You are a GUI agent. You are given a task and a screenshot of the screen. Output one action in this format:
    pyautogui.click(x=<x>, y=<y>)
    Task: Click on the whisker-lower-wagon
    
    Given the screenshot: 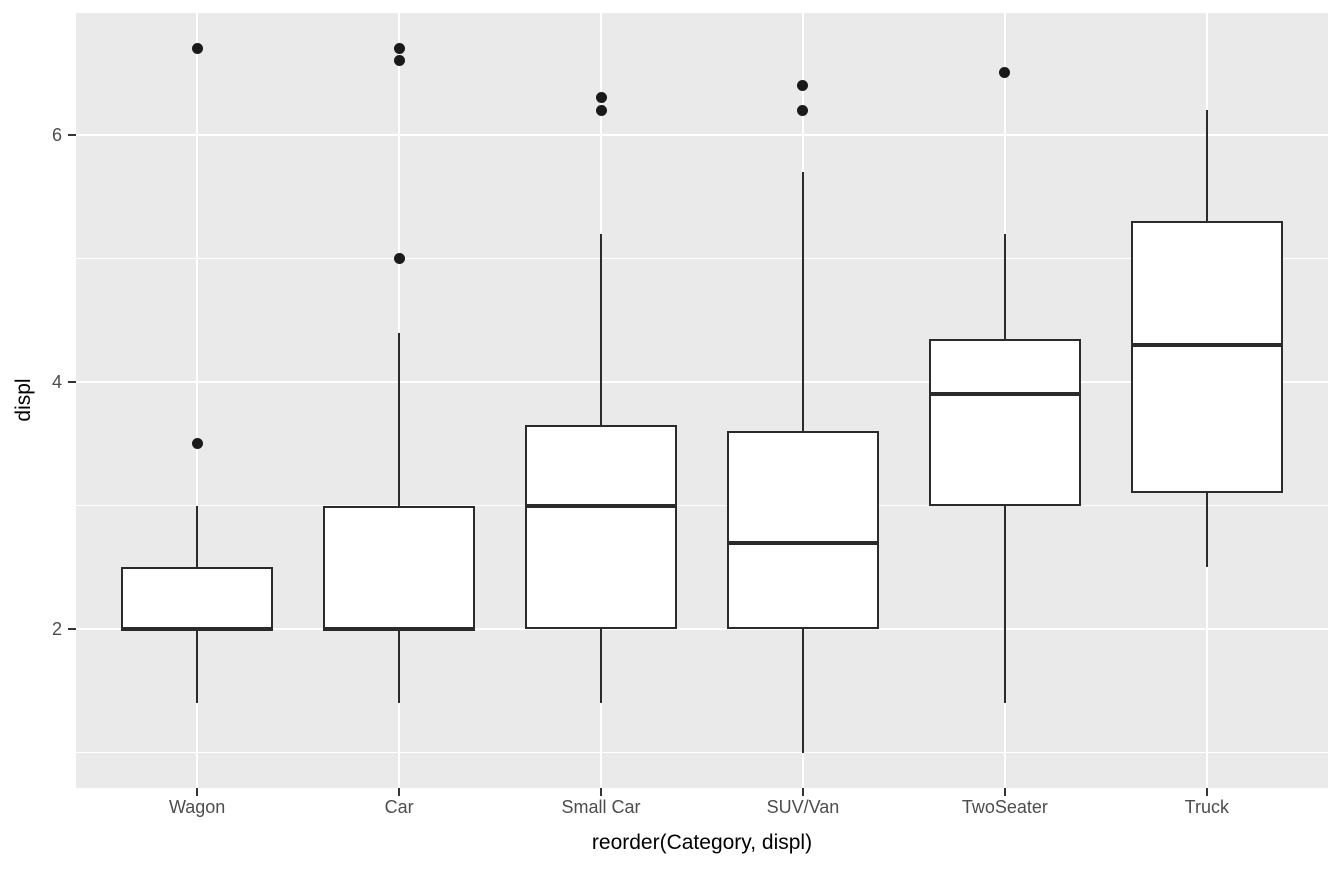 What is the action you would take?
    pyautogui.click(x=197, y=666)
    